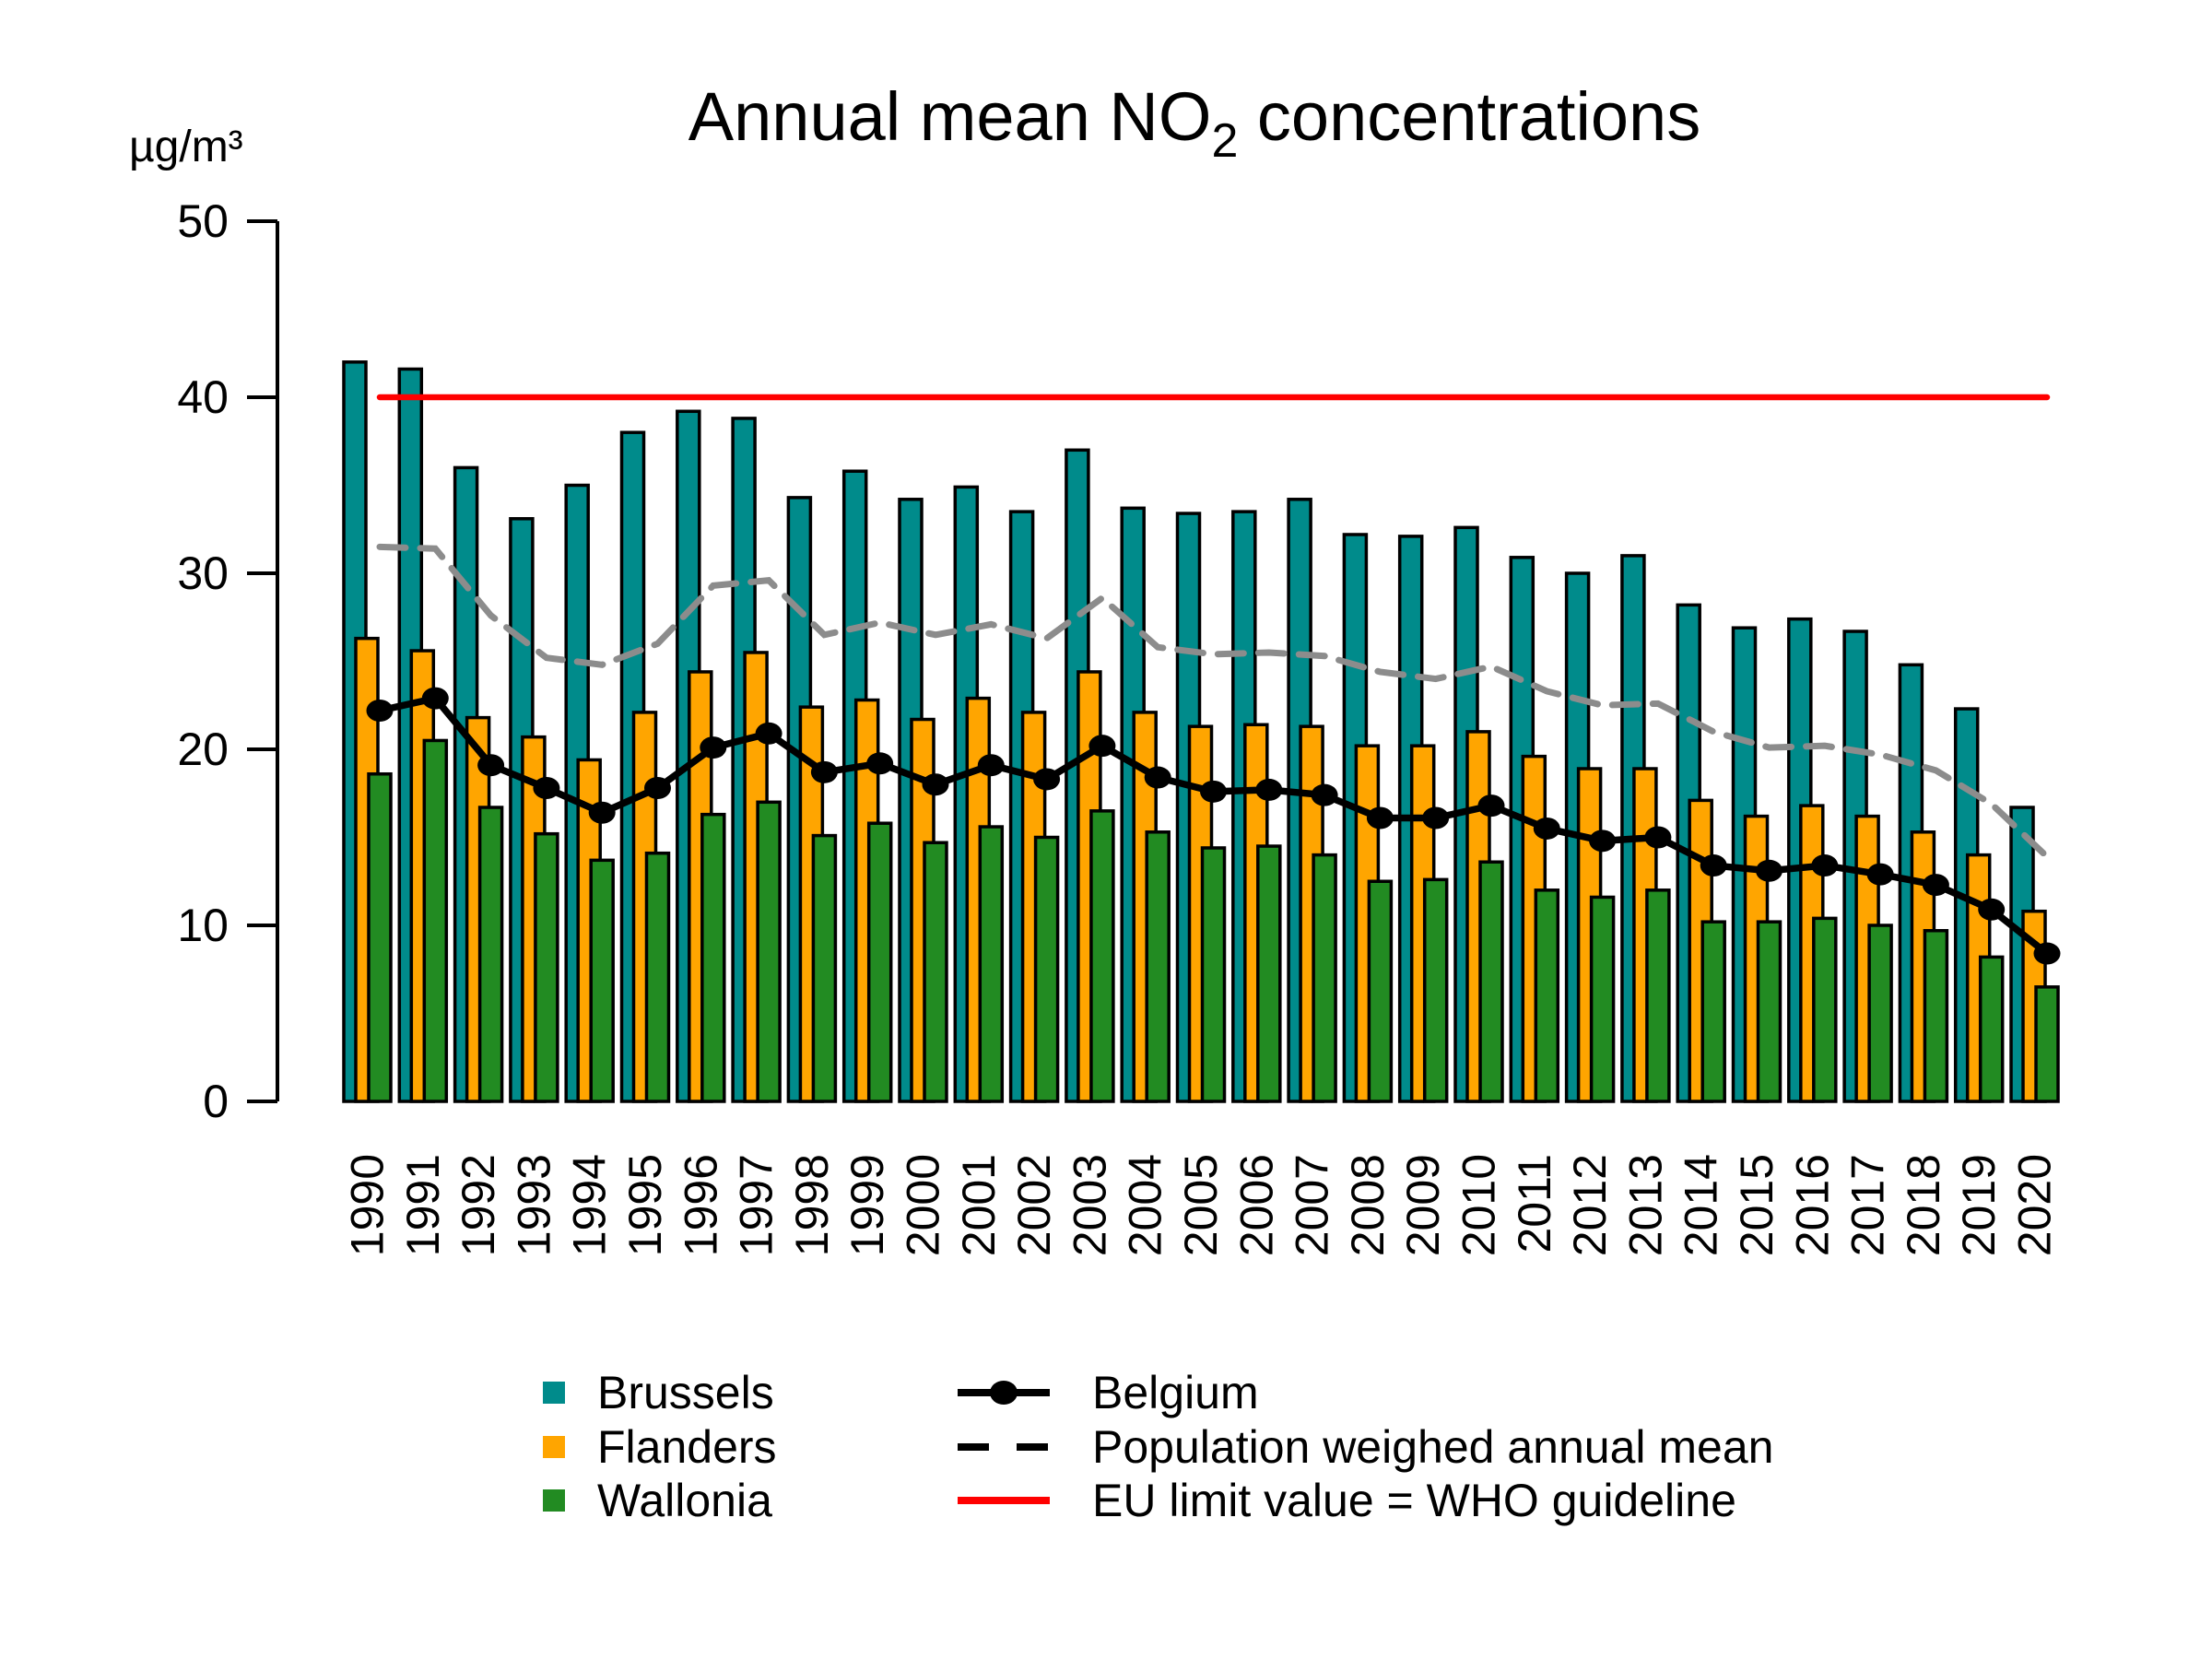 This screenshot has height=1659, width=2212. Describe the element at coordinates (1157, 777) in the screenshot. I see `point-belgium-2004` at that location.